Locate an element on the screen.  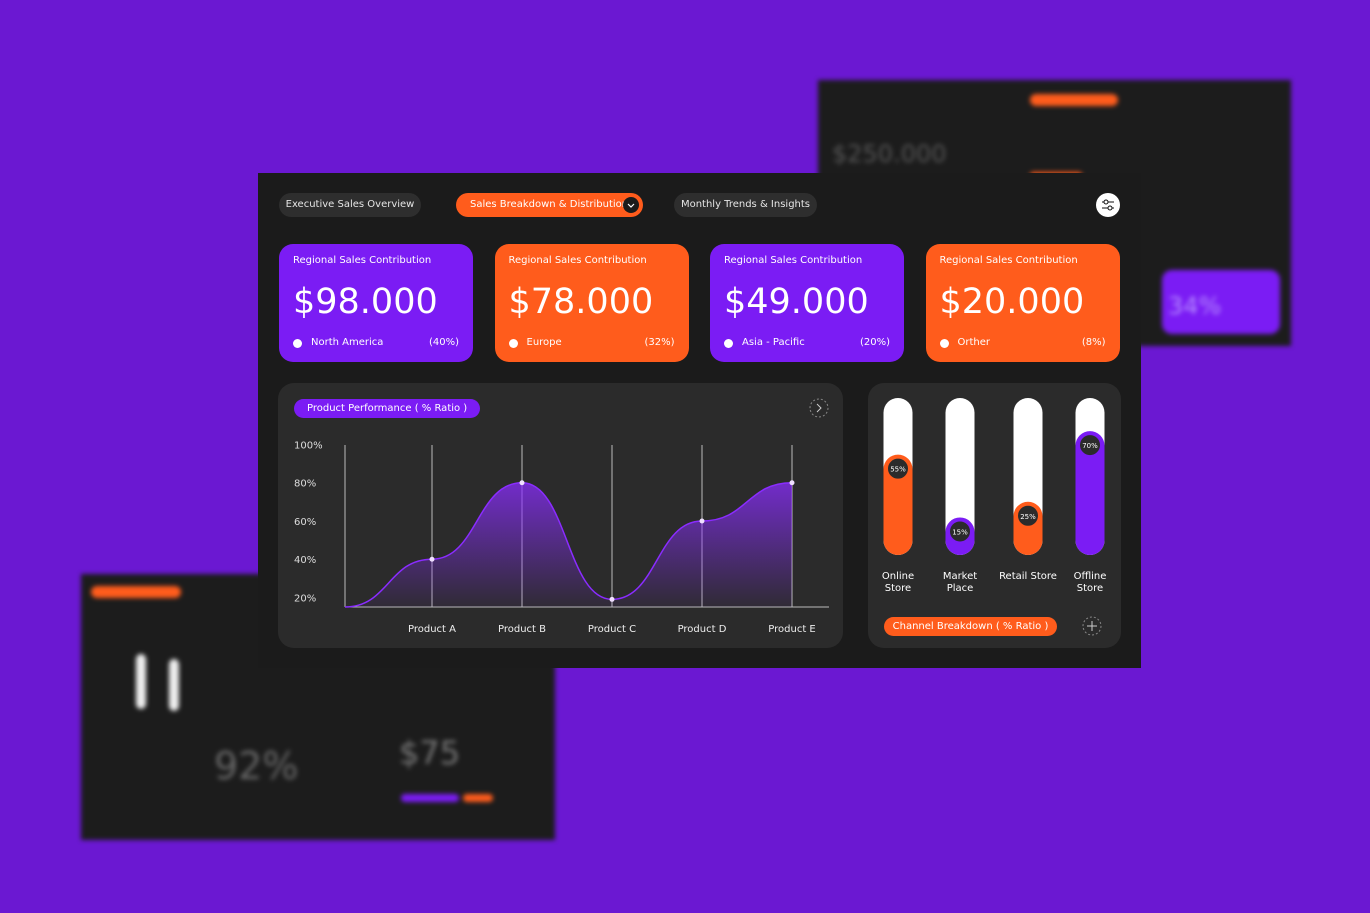
bar-label: 15% is located at coordinates (960, 532).